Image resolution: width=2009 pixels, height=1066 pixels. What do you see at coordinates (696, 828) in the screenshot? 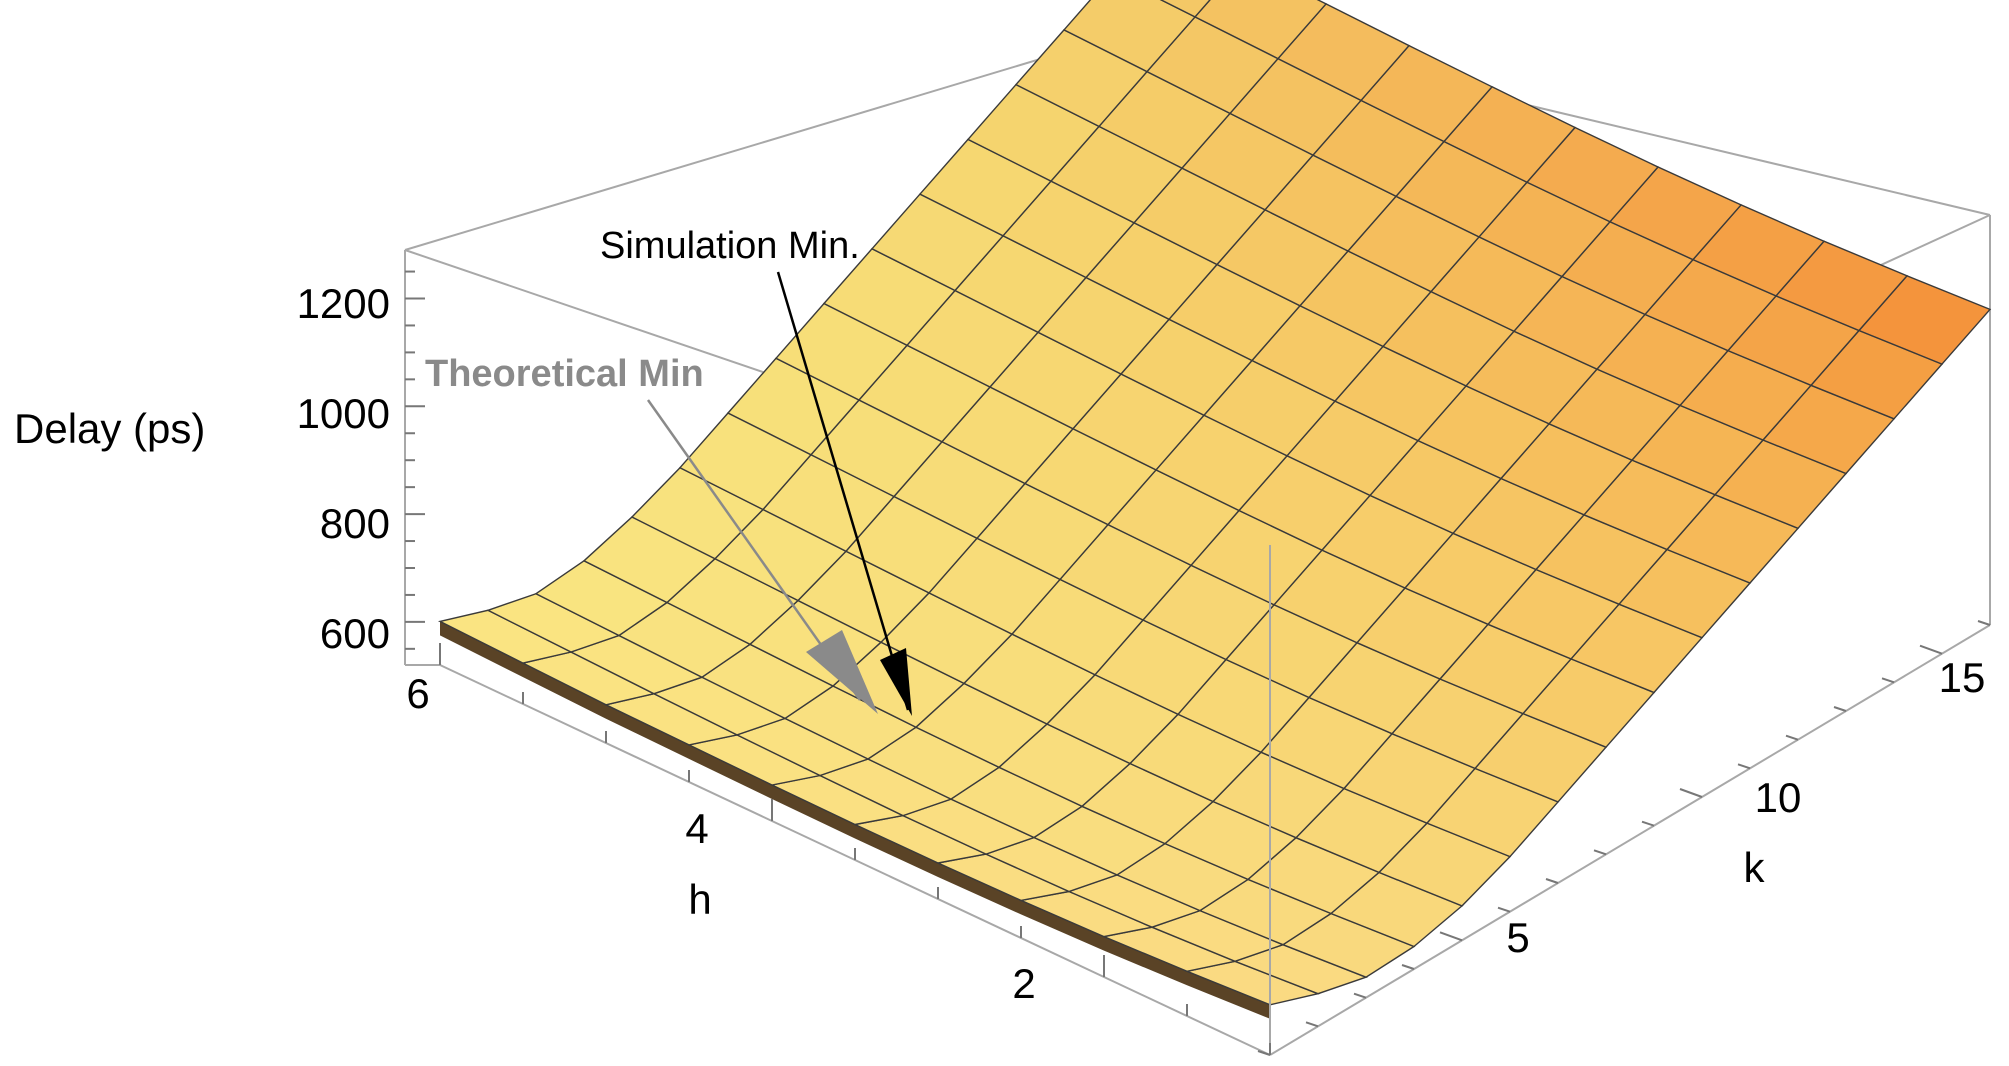
I see `h-tick-label: 4` at bounding box center [696, 828].